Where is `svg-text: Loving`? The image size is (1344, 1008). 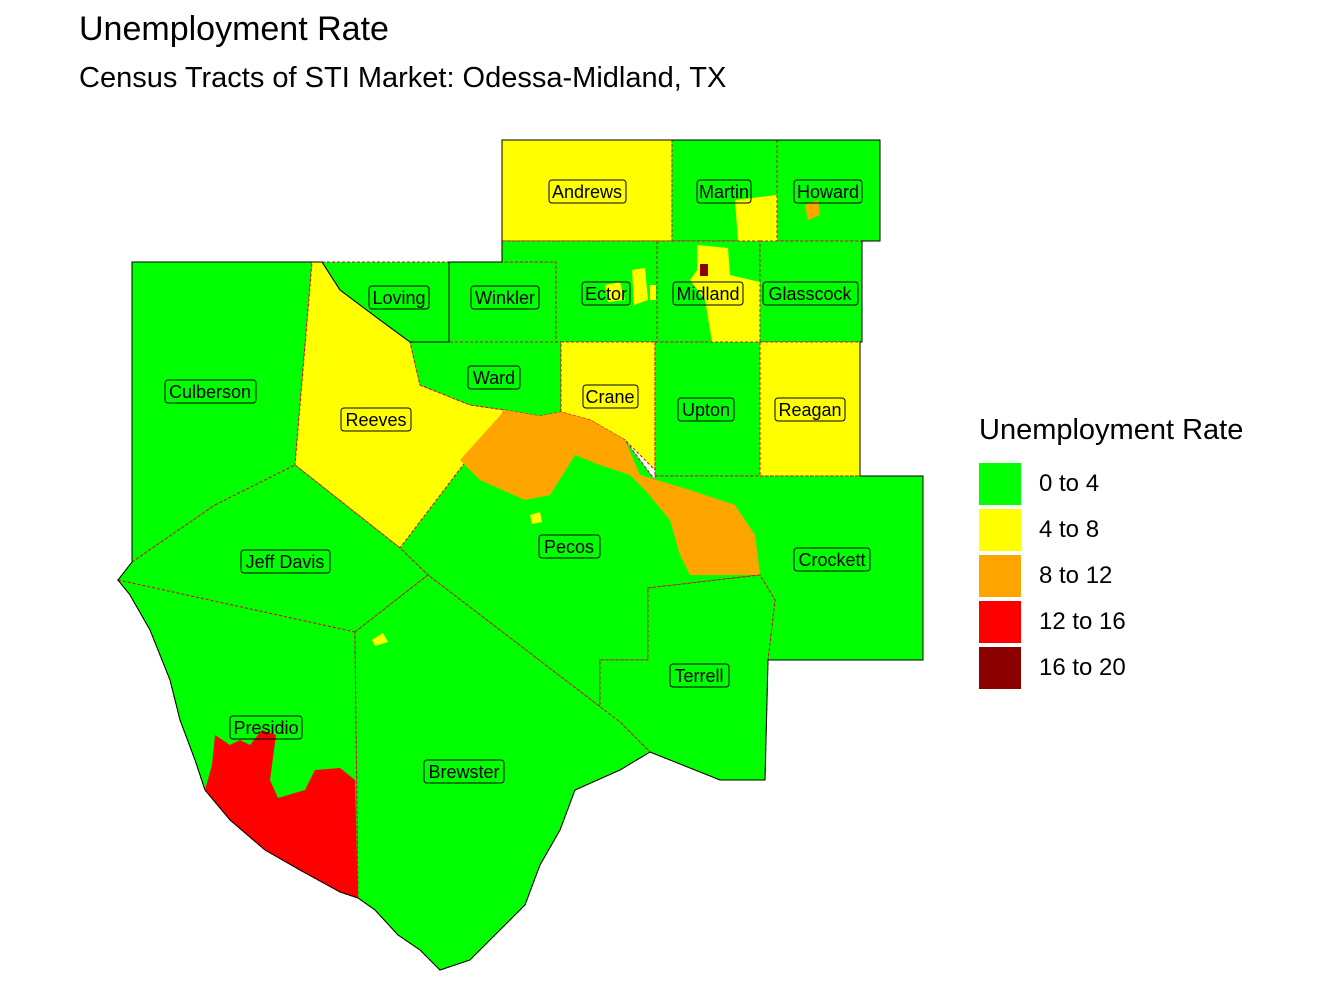 svg-text: Loving is located at coordinates (398, 298).